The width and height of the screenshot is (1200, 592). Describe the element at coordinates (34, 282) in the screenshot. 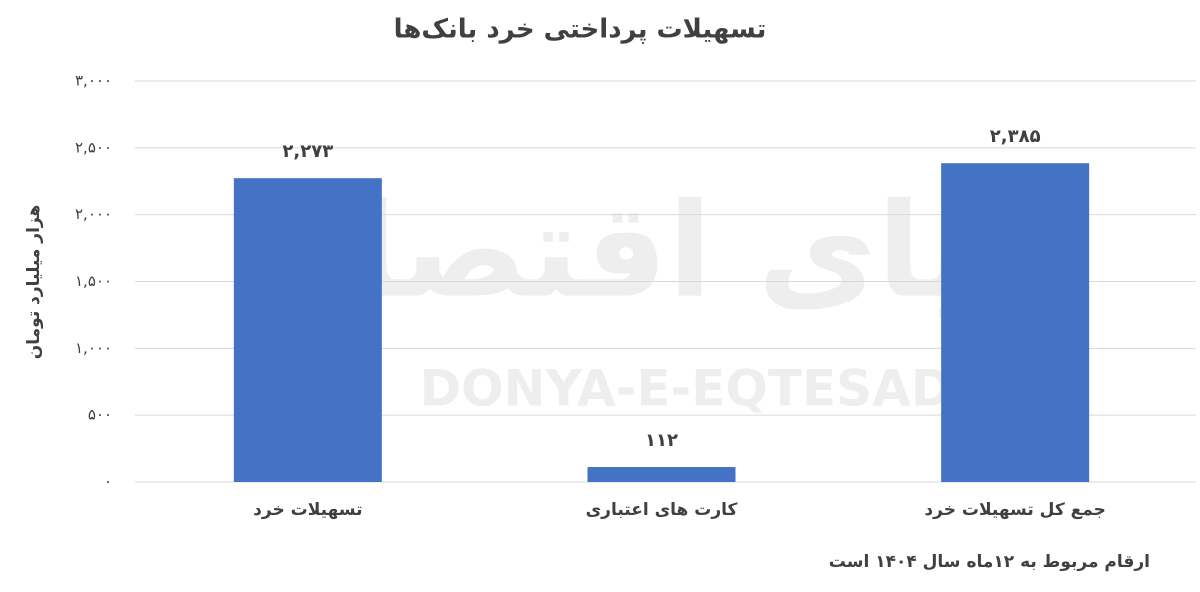

I see `y-axis-label: هزار میلیارد تومان` at that location.